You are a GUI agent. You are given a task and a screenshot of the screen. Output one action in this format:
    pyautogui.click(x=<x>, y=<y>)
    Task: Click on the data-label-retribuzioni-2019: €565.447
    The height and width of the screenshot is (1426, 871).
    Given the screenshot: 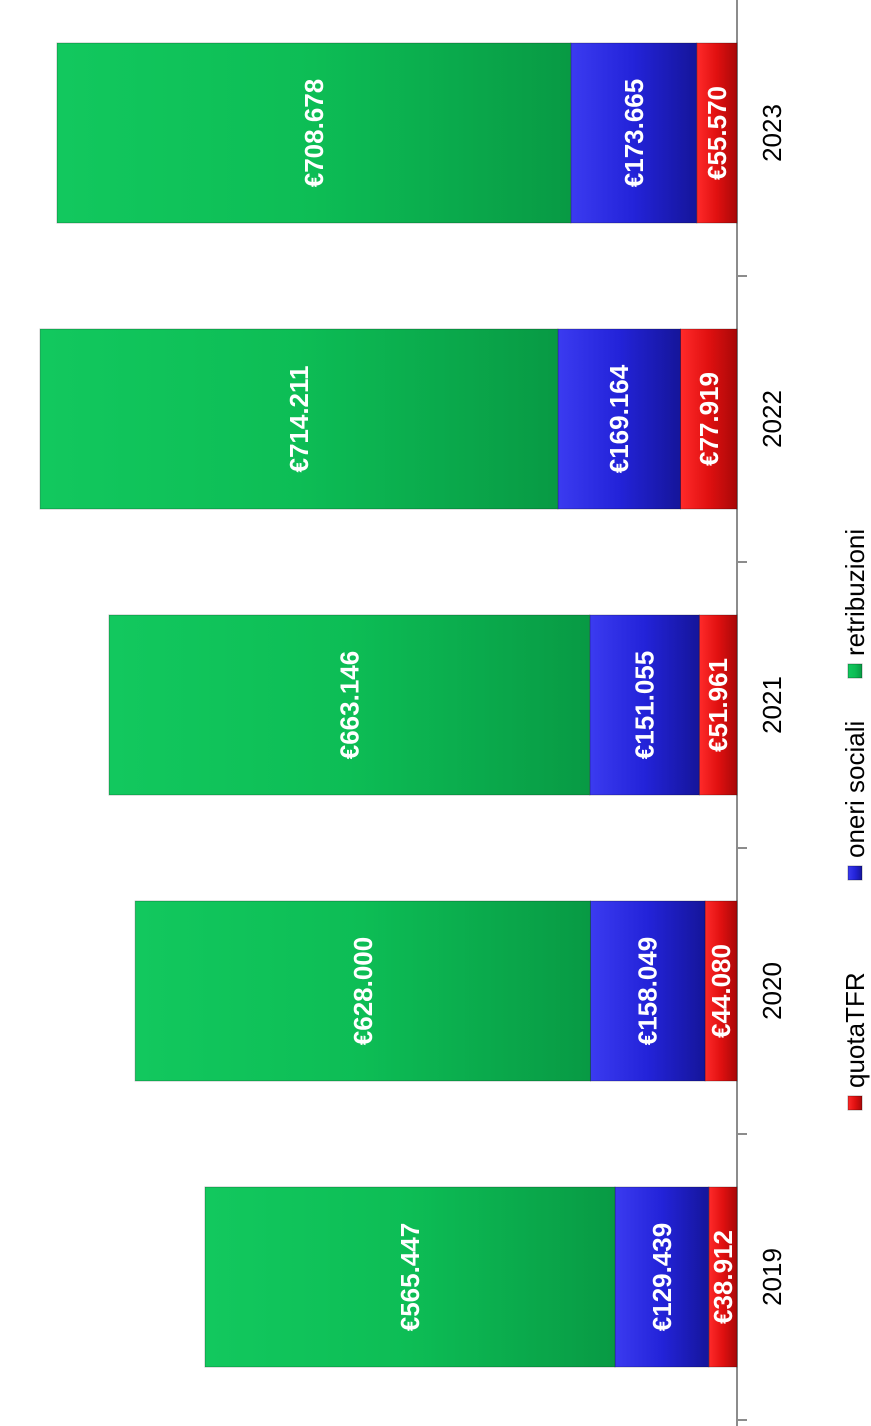 What is the action you would take?
    pyautogui.click(x=410, y=1277)
    